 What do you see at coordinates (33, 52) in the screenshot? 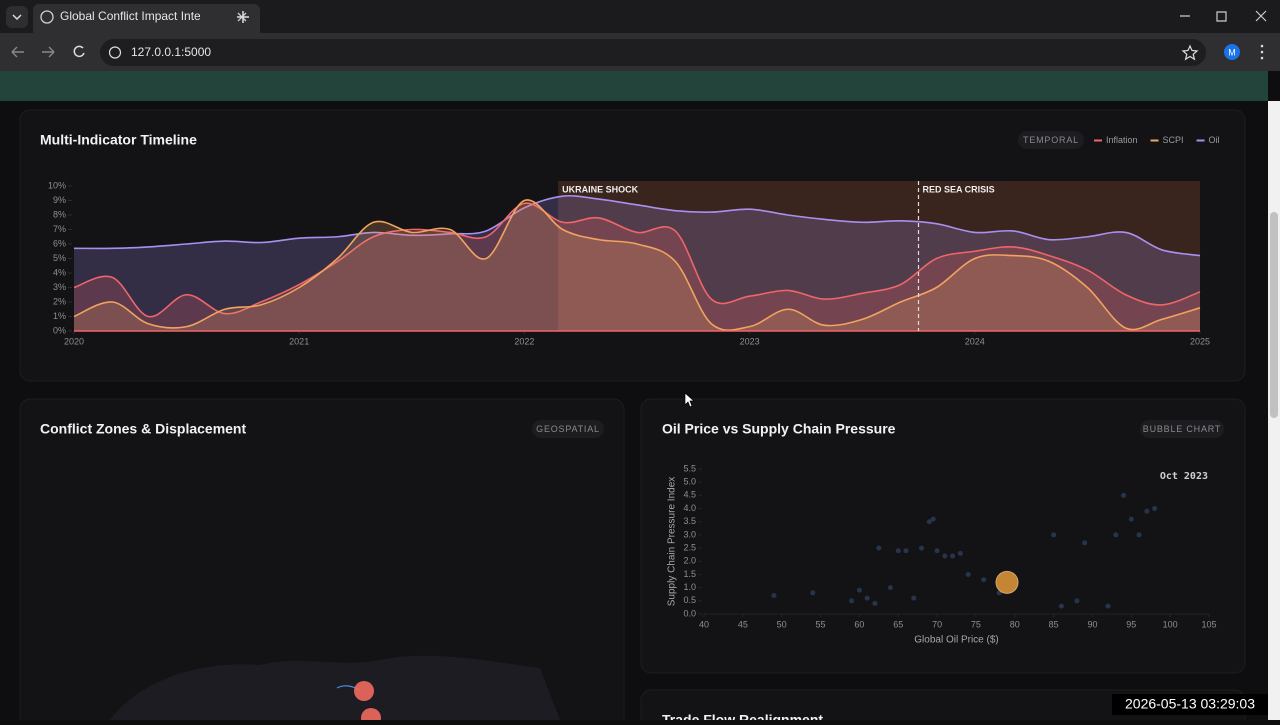
I see `nav-arrows` at bounding box center [33, 52].